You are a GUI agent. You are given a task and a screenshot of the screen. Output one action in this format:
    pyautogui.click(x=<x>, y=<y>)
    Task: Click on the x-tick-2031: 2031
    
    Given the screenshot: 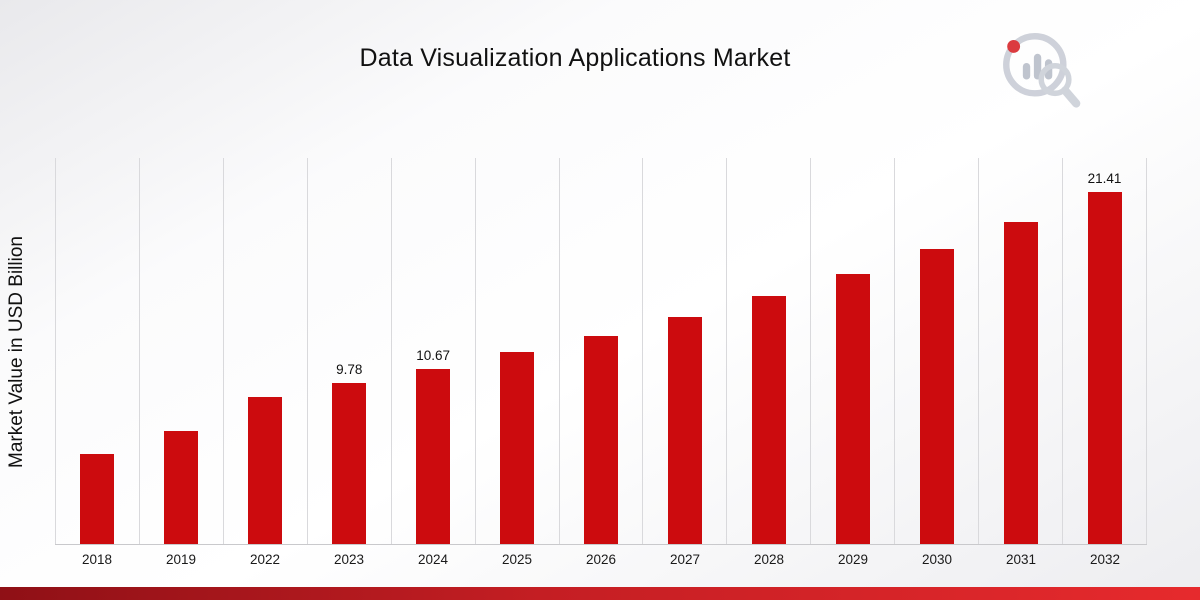 What is the action you would take?
    pyautogui.click(x=1021, y=559)
    